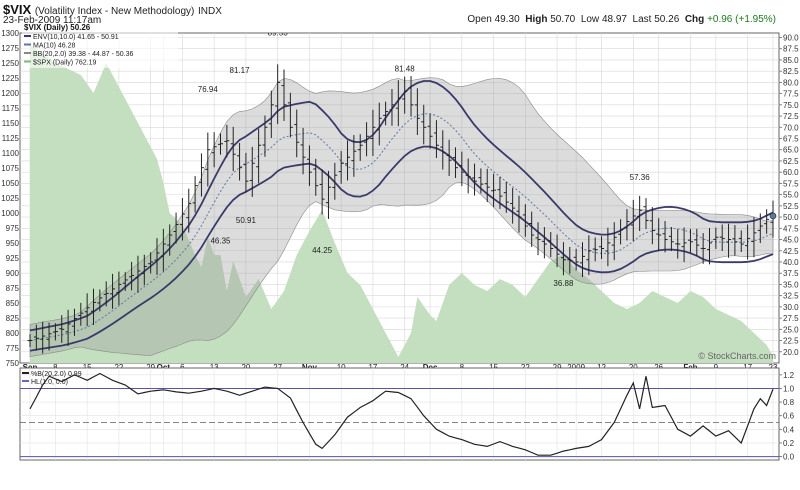  What do you see at coordinates (791, 127) in the screenshot?
I see `right-axis-label: 70.0` at bounding box center [791, 127].